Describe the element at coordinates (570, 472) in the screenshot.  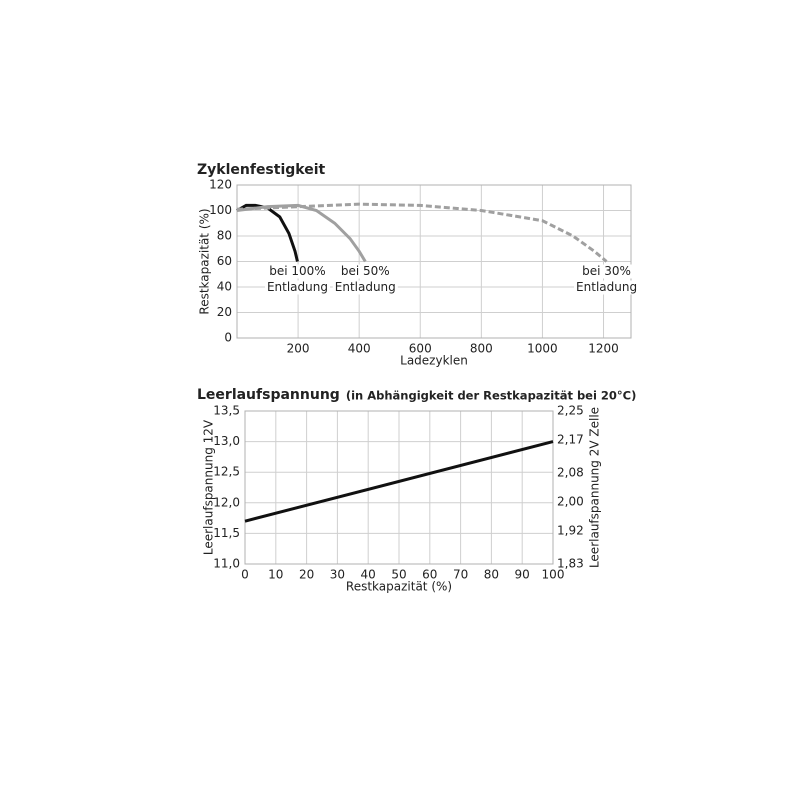
I see `y2-tick-label: 2,08` at that location.